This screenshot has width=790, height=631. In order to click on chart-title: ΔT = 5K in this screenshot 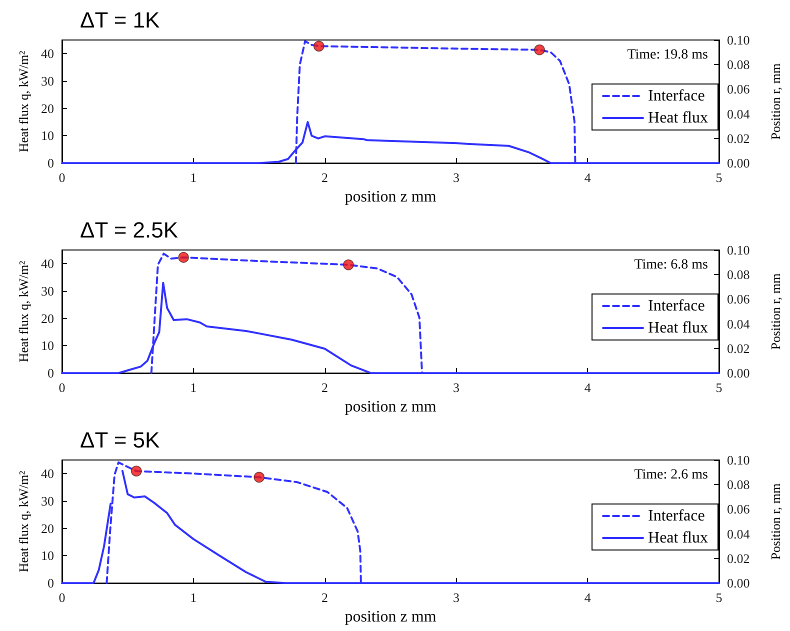, I will do `click(120, 440)`.